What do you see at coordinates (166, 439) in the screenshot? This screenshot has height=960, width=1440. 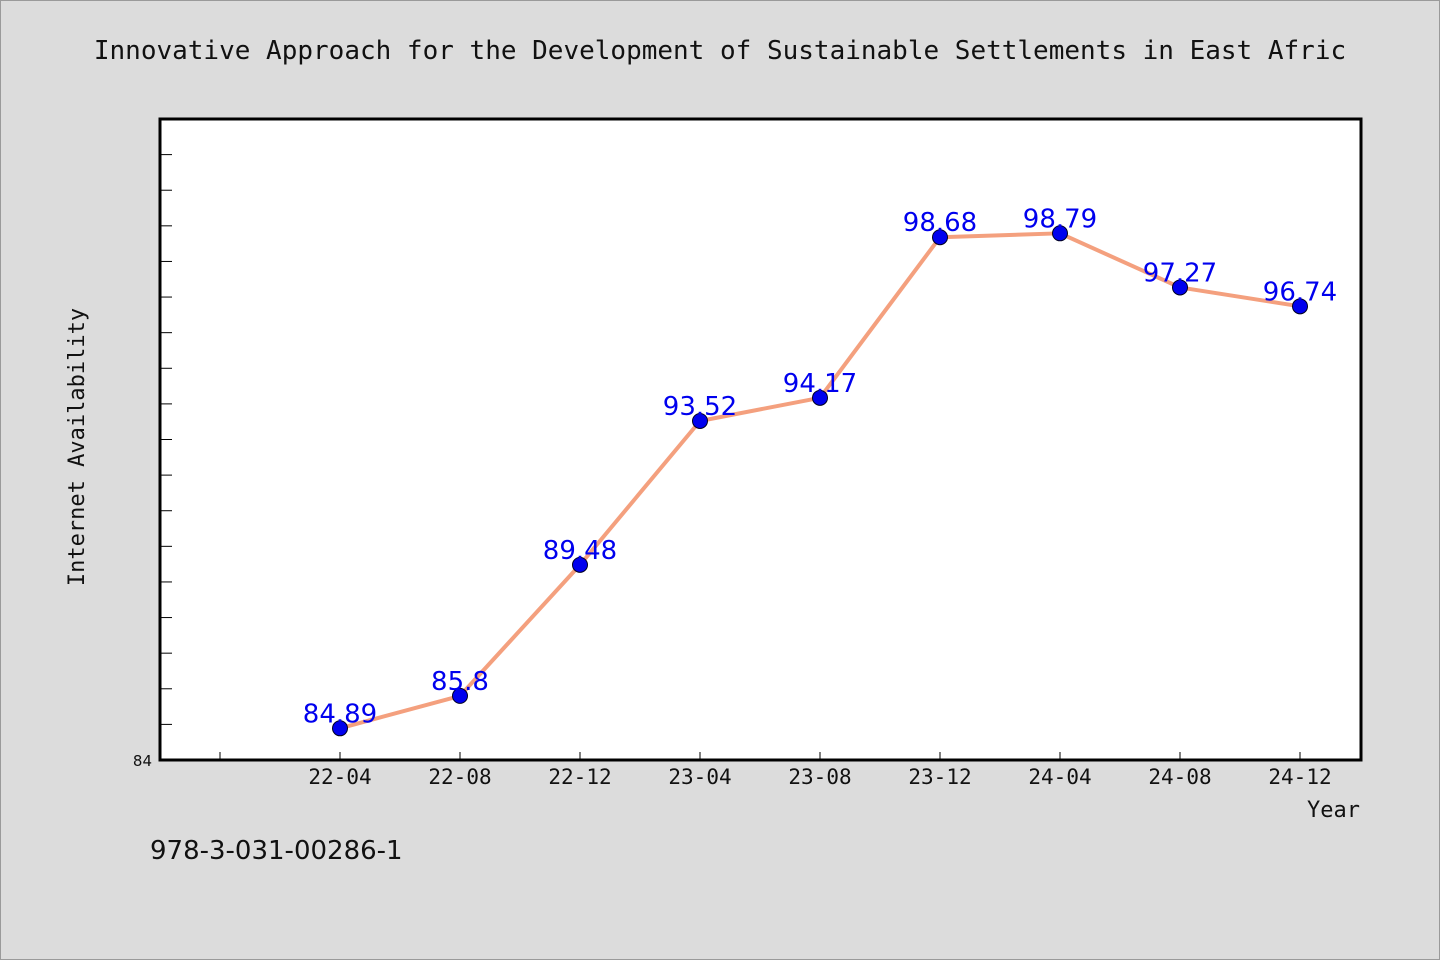 I see `y-axis-ticks` at bounding box center [166, 439].